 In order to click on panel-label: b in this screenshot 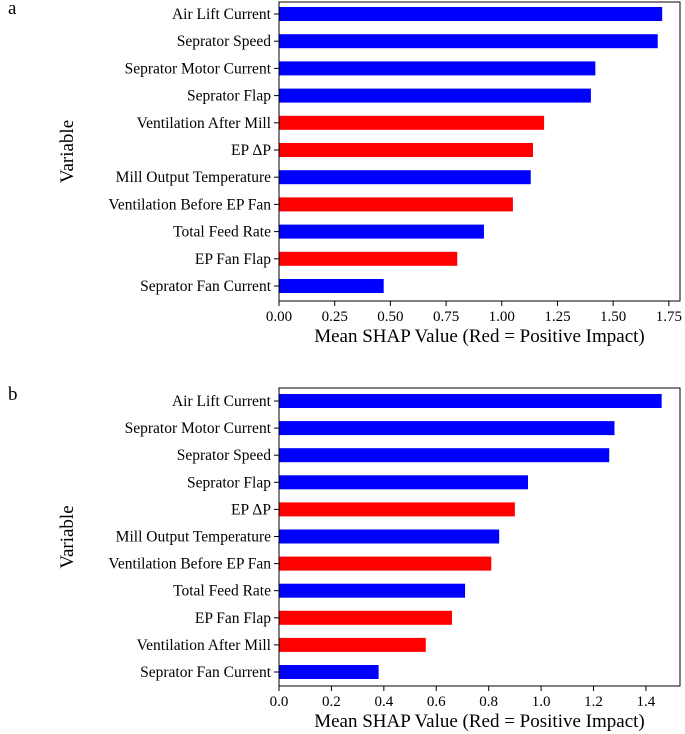, I will do `click(13, 394)`.